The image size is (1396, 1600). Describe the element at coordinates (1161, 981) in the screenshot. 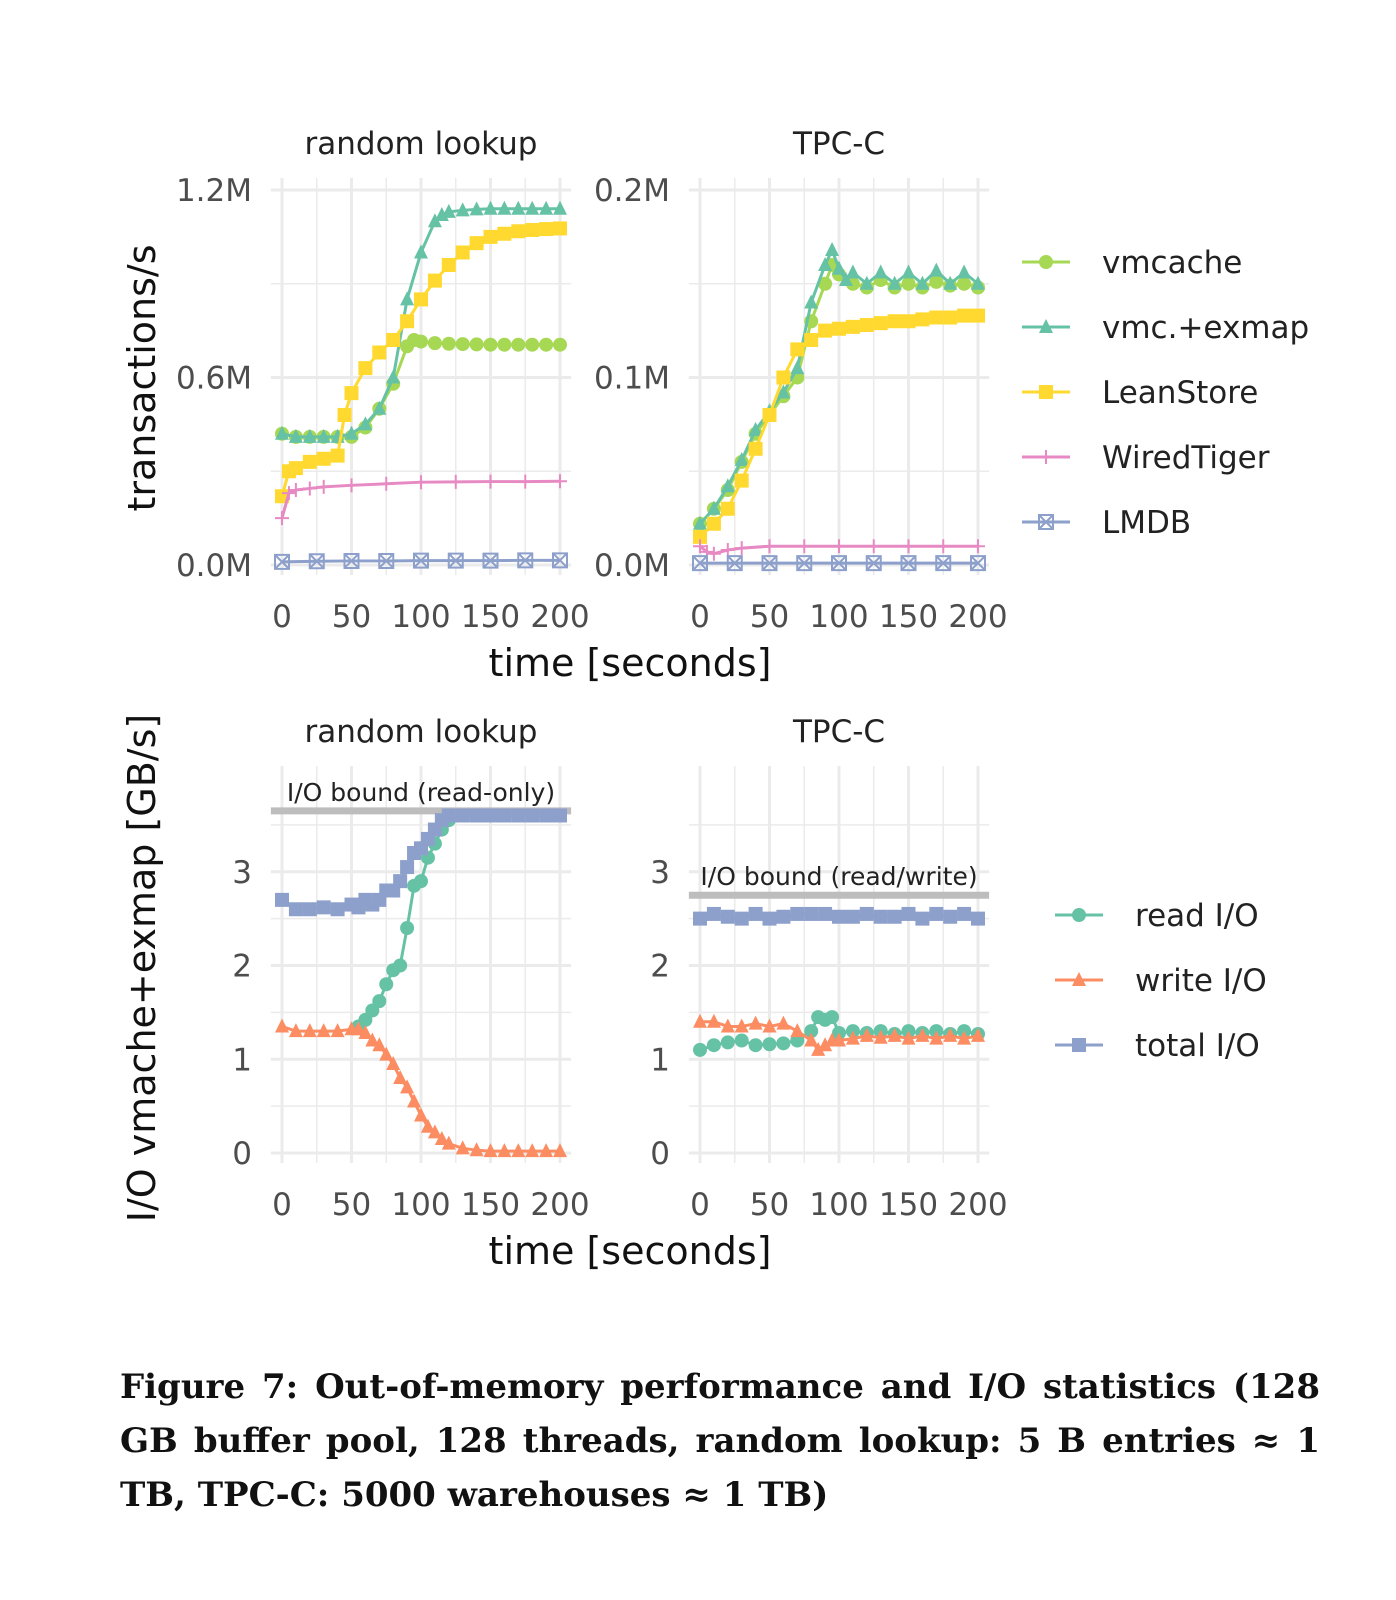

I see `legend-2: read I/O write I/O total I/O` at that location.